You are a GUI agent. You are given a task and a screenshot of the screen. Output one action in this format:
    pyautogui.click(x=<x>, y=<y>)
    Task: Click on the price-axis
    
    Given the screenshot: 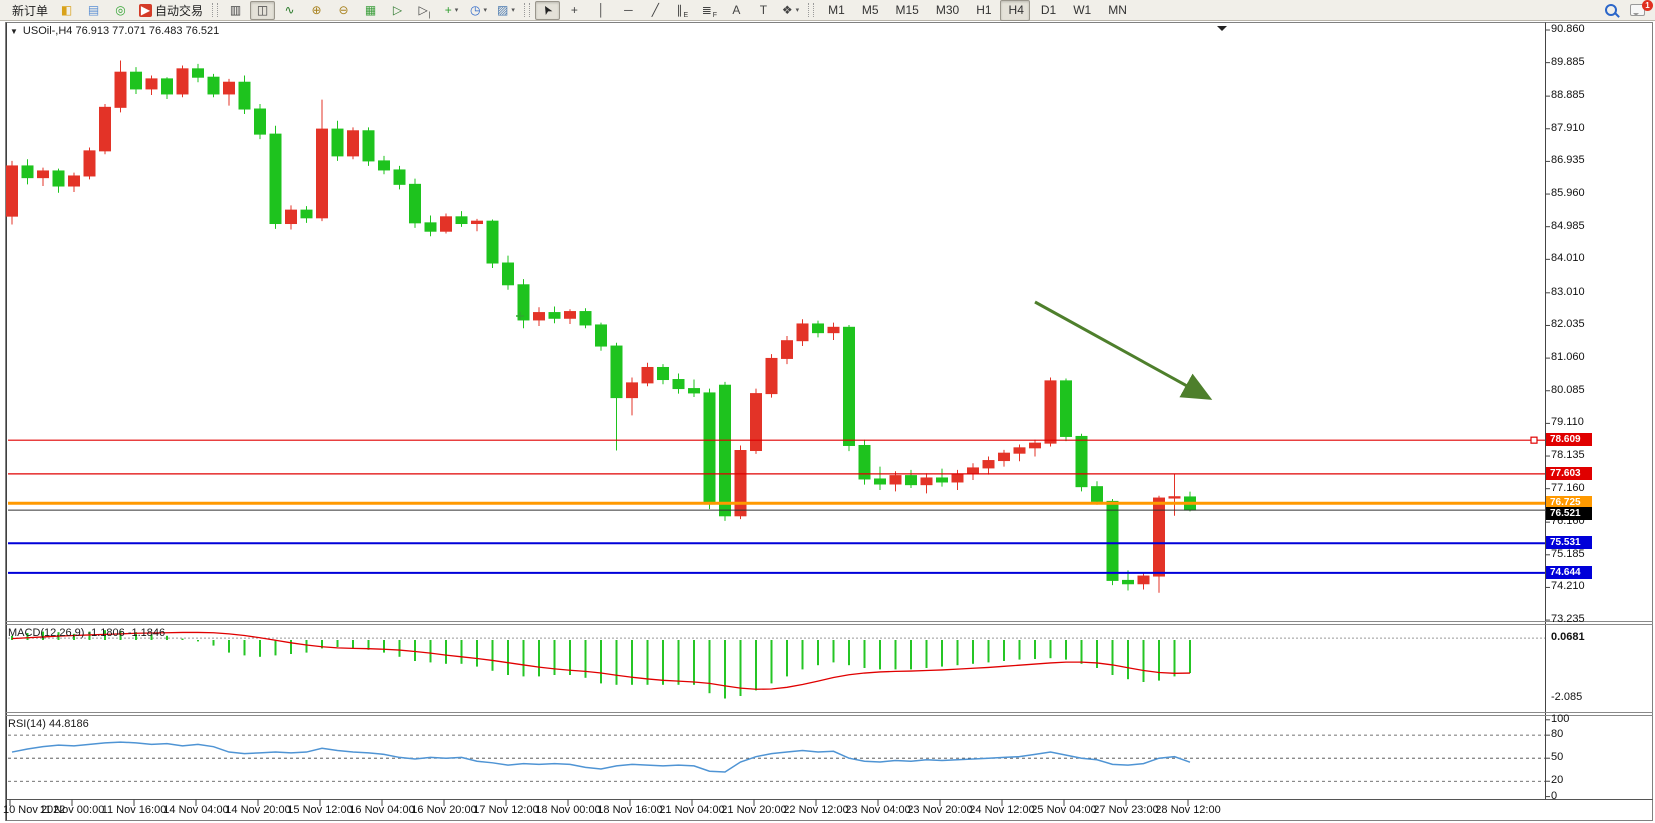 What is the action you would take?
    pyautogui.click(x=1598, y=410)
    